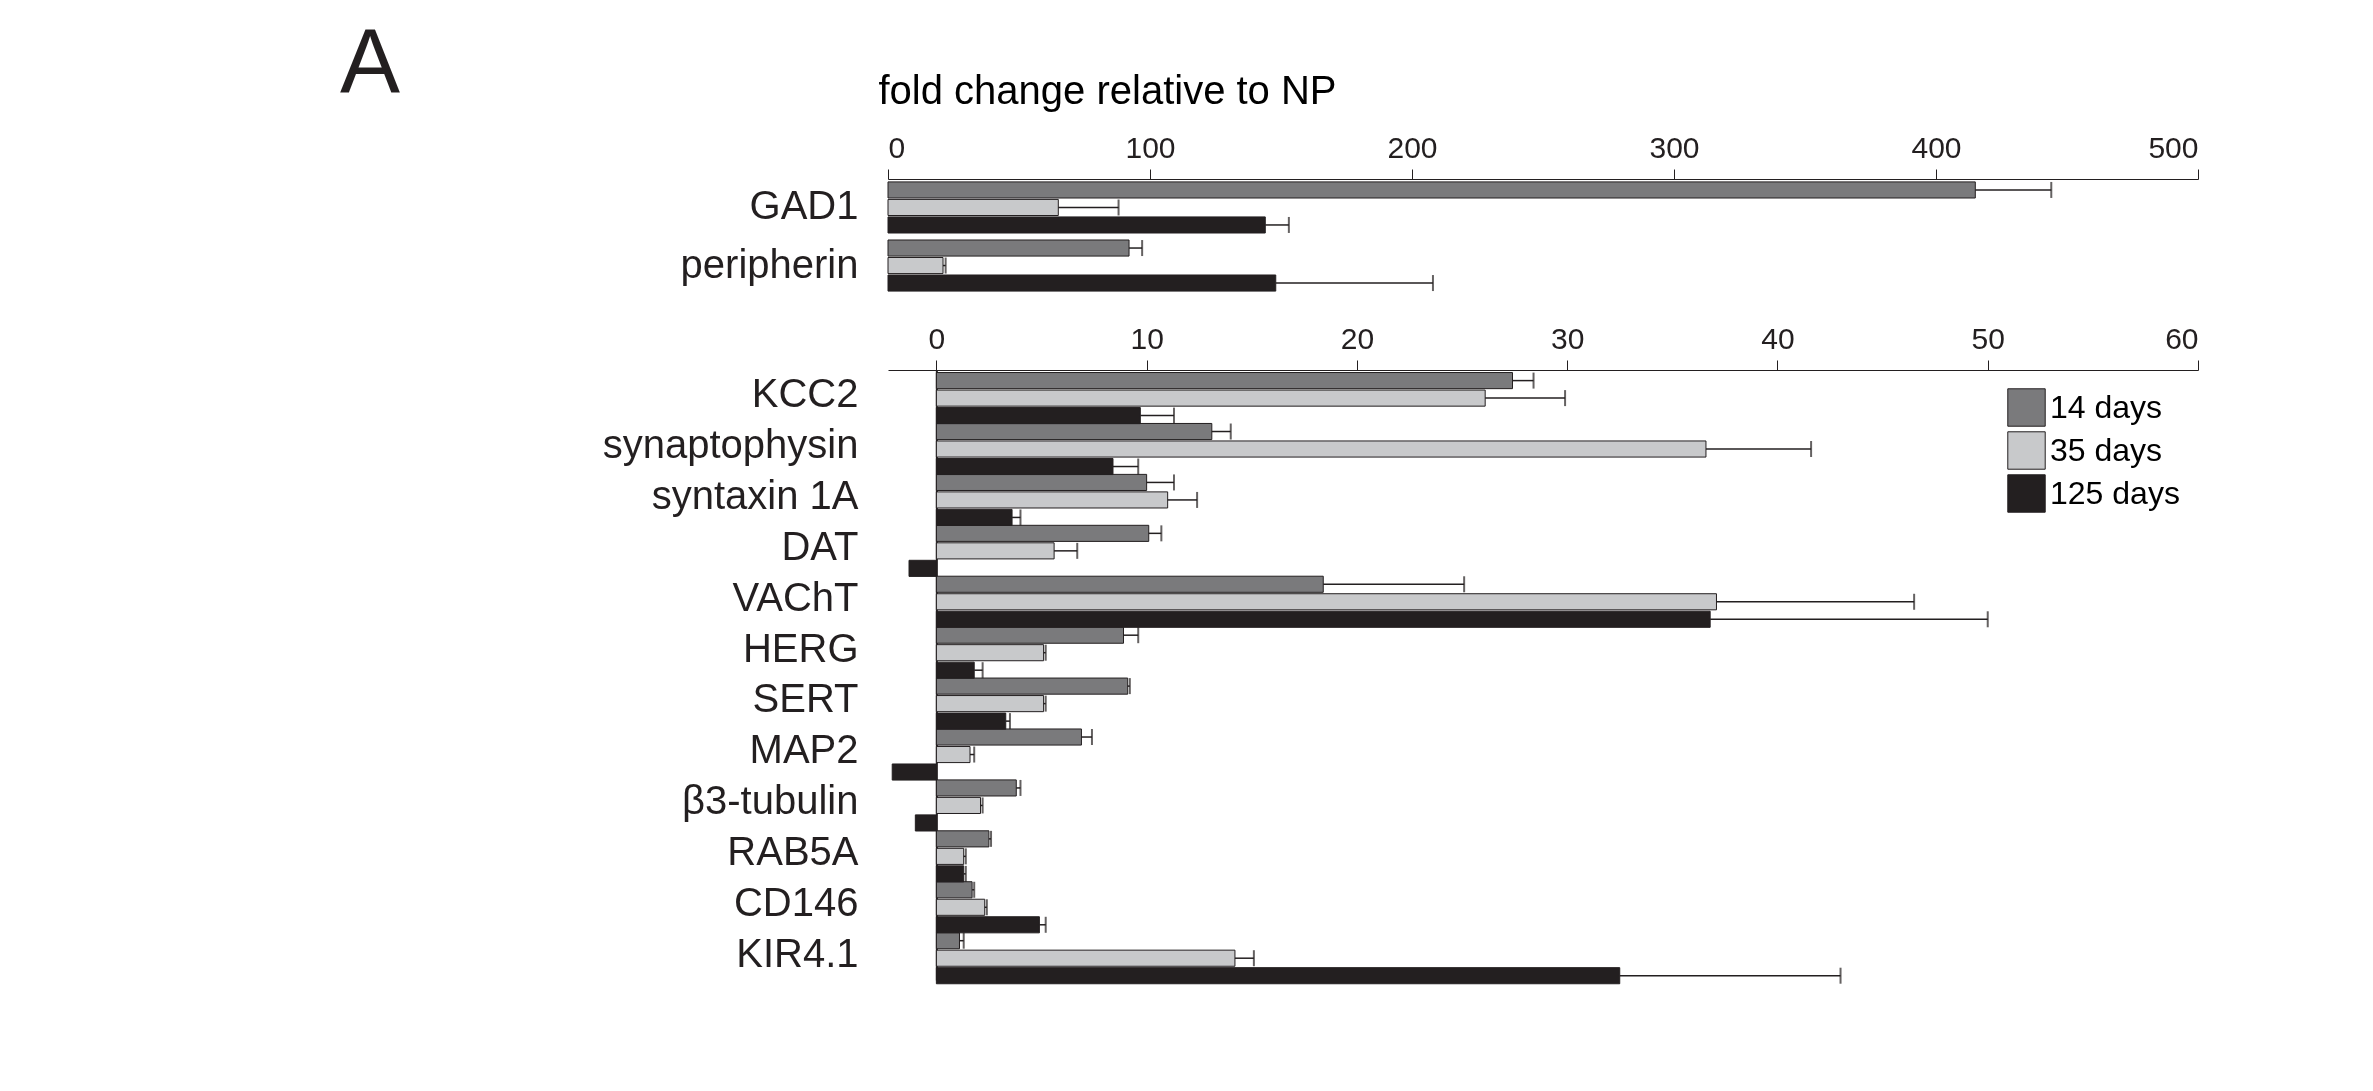 This screenshot has height=1091, width=2373. What do you see at coordinates (2182, 338) in the screenshot?
I see `x-tick-label: 60` at bounding box center [2182, 338].